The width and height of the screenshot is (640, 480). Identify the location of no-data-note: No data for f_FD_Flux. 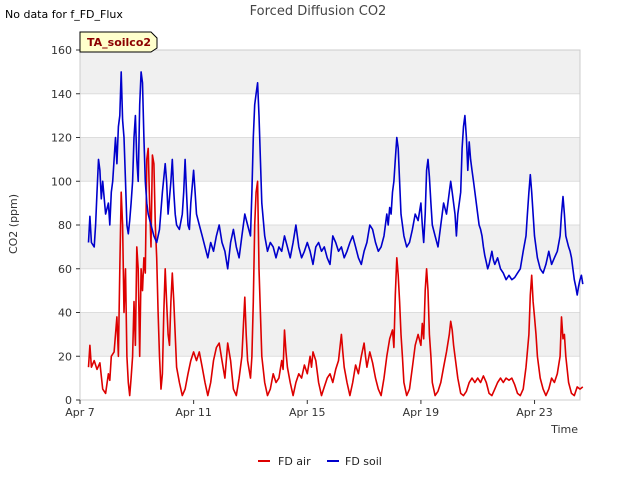
(64, 14).